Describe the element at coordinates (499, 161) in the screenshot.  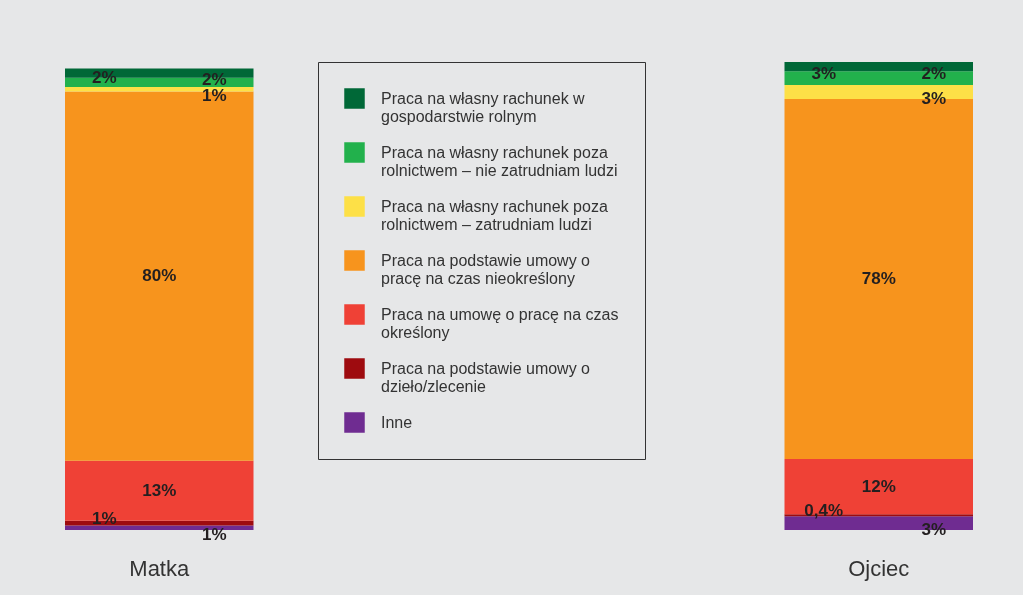
I see `legend-label: Praca na własny rachunek poza rolnictwem – nie zatrudniam ludzi` at that location.